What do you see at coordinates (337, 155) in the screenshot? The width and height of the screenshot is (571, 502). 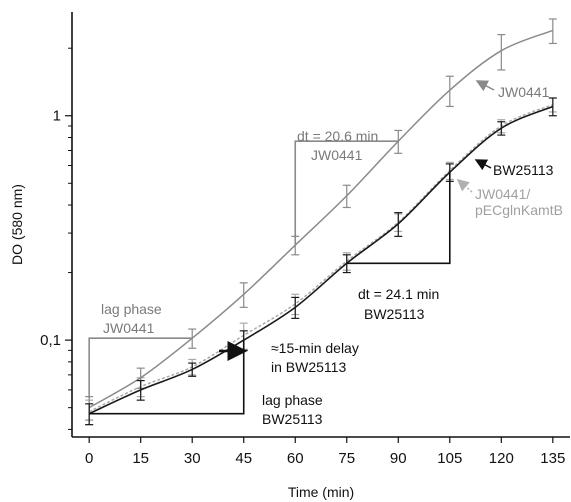 I see `doubling-time-jw-line2: JW0441` at bounding box center [337, 155].